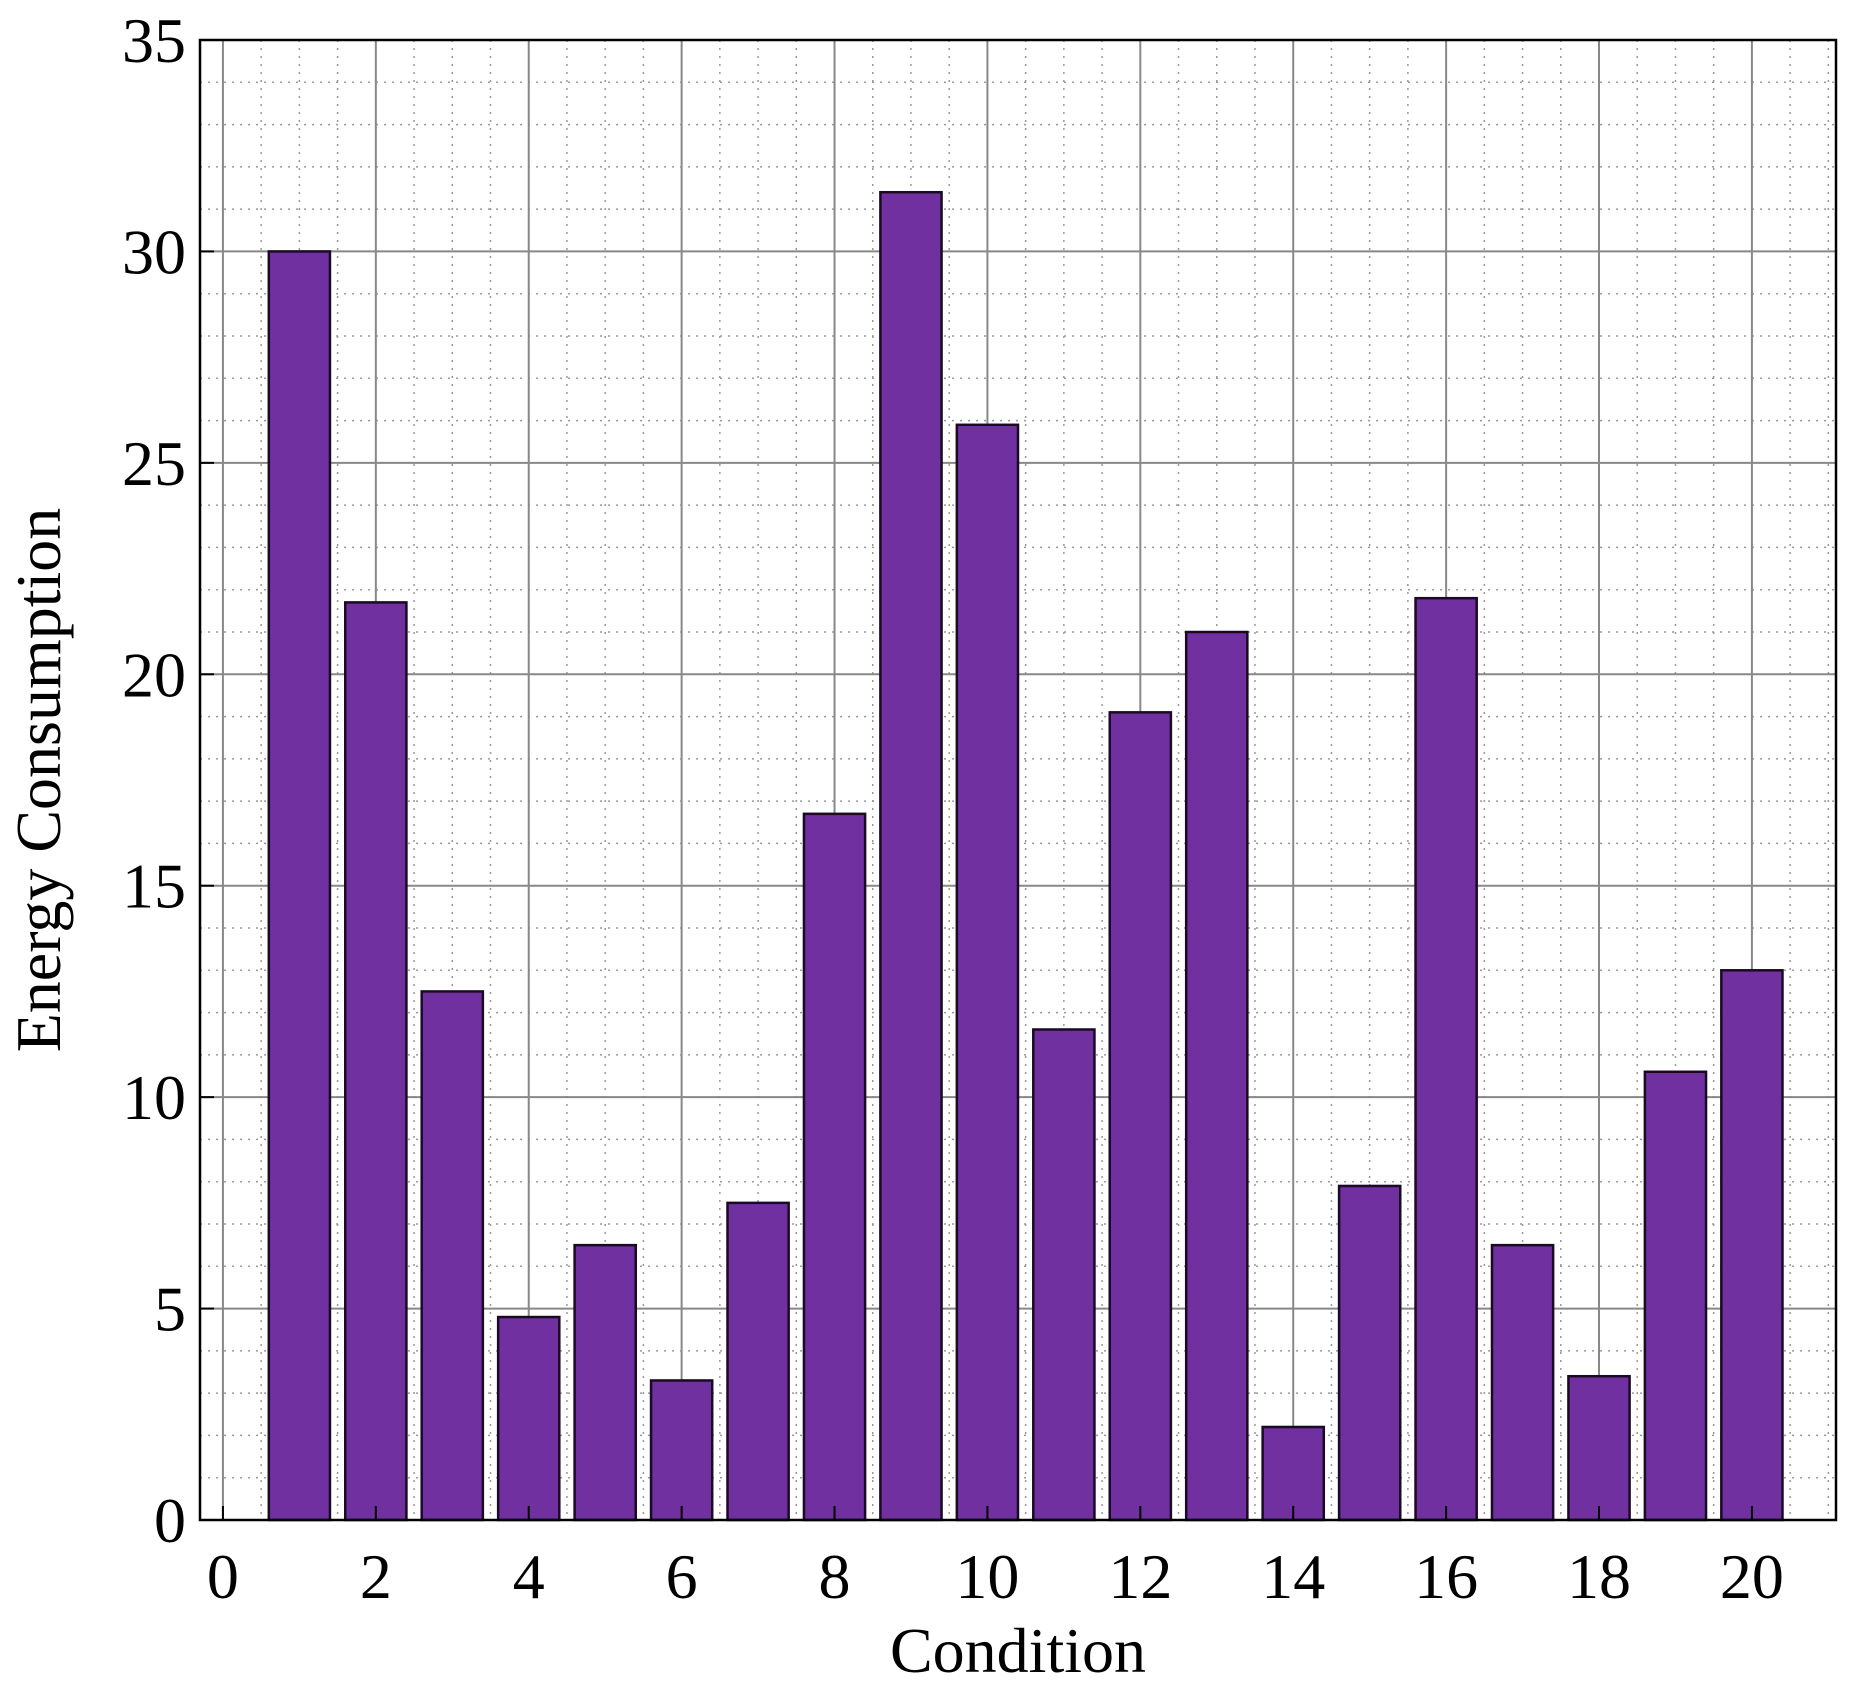 Image resolution: width=1863 pixels, height=1692 pixels. I want to click on x-tick-labels: 0 2 4 6 8 10 12 14 16 18 20, so click(995, 1576).